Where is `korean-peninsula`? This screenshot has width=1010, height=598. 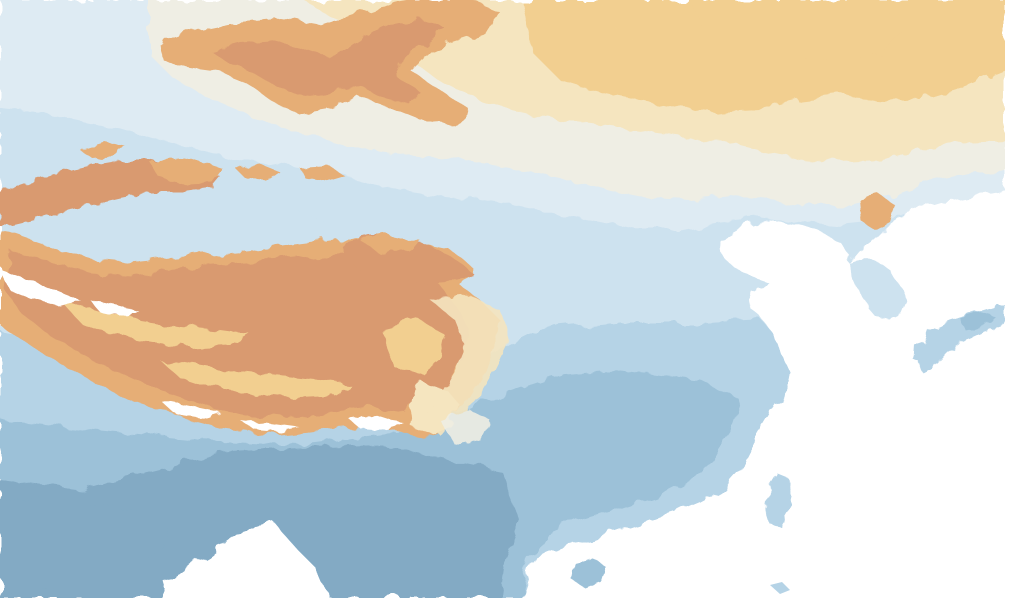 korean-peninsula is located at coordinates (876, 287).